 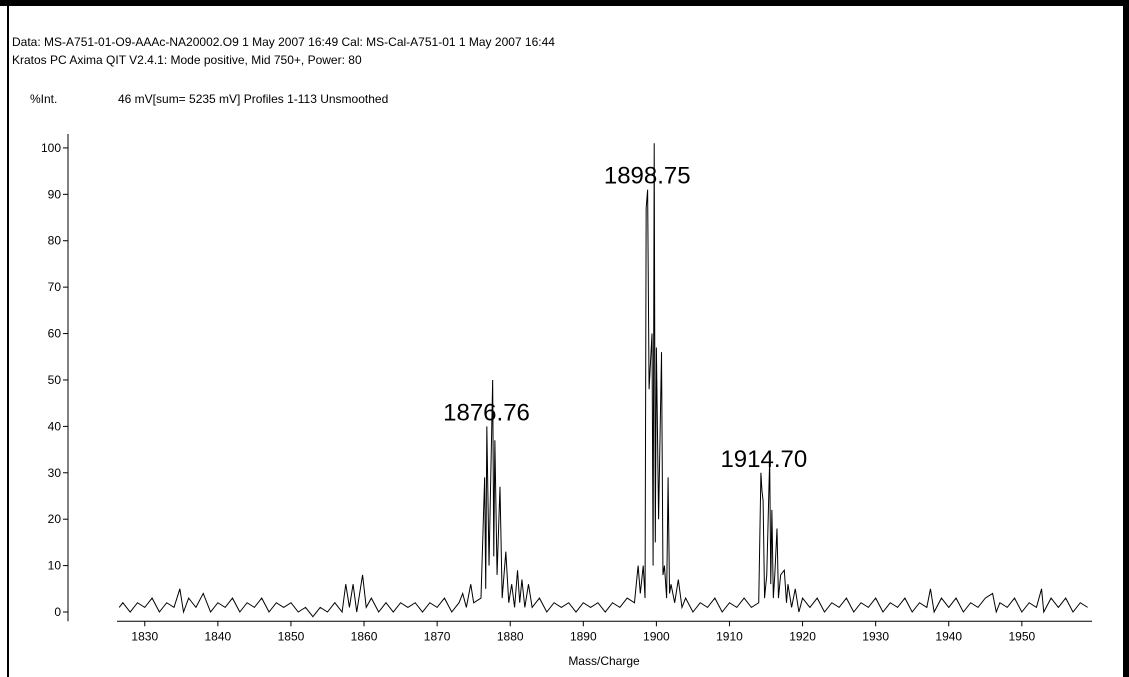 What do you see at coordinates (218, 636) in the screenshot?
I see `x-tick-label: 1840` at bounding box center [218, 636].